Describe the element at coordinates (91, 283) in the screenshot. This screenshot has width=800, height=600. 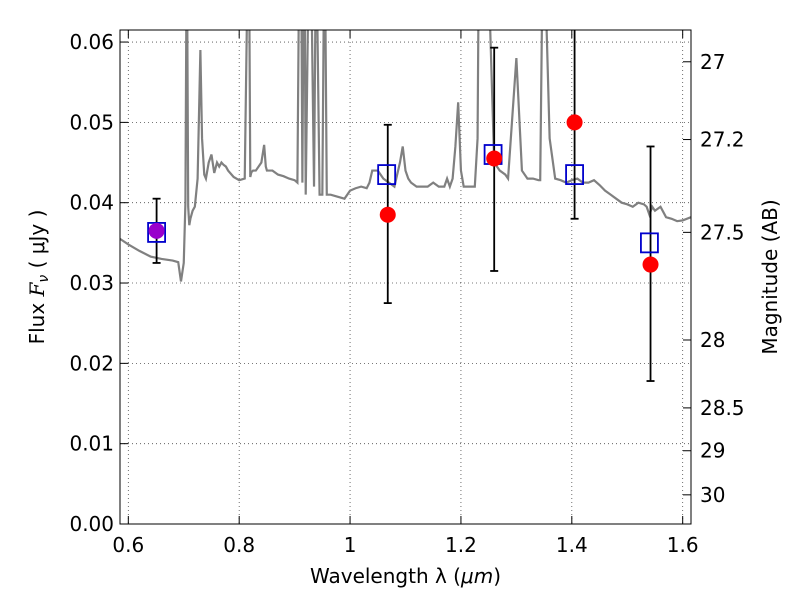
I see `y-tick-label: 0.03` at that location.